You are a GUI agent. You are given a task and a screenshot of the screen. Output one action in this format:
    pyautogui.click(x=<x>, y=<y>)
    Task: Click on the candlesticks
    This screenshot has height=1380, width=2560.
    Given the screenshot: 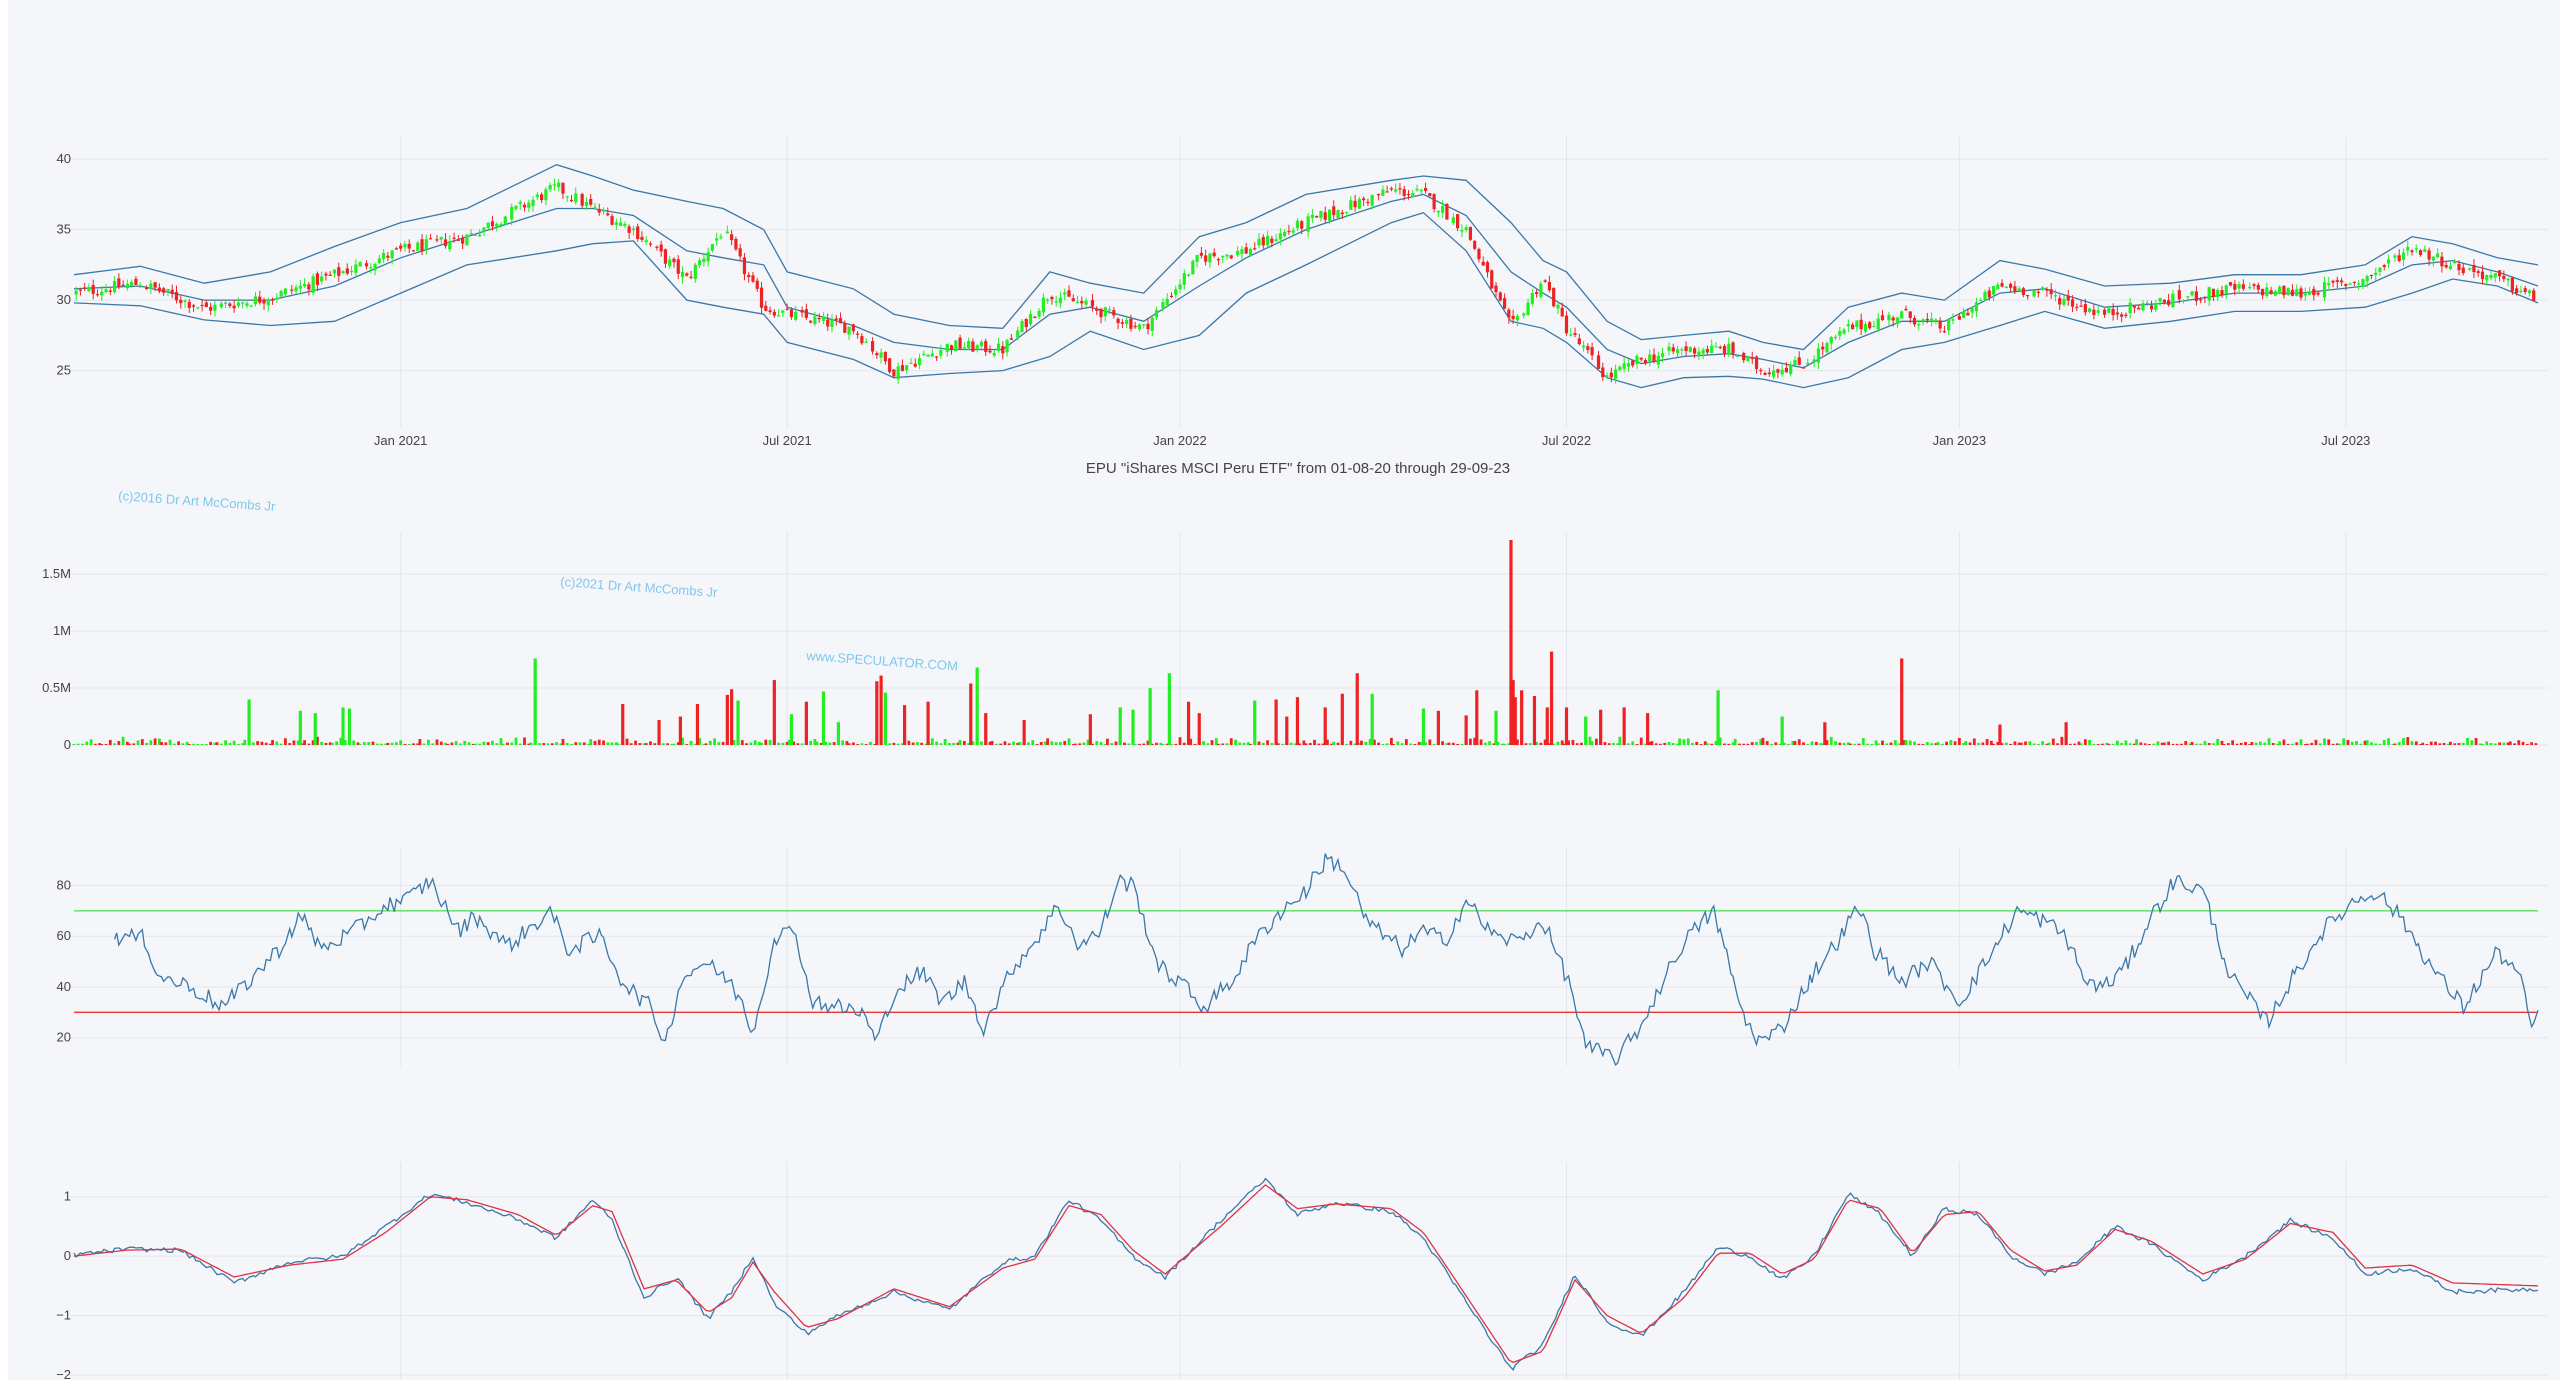 What is the action you would take?
    pyautogui.click(x=1305, y=281)
    